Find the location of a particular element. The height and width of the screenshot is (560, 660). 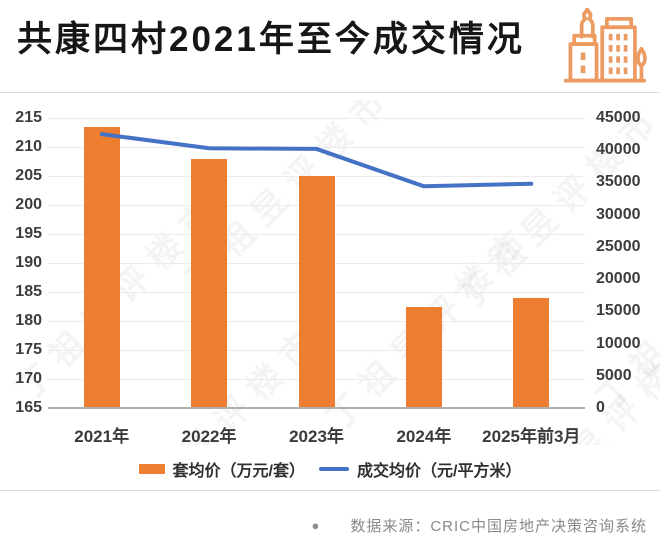

right-axis-tick: 20000 is located at coordinates (618, 279).